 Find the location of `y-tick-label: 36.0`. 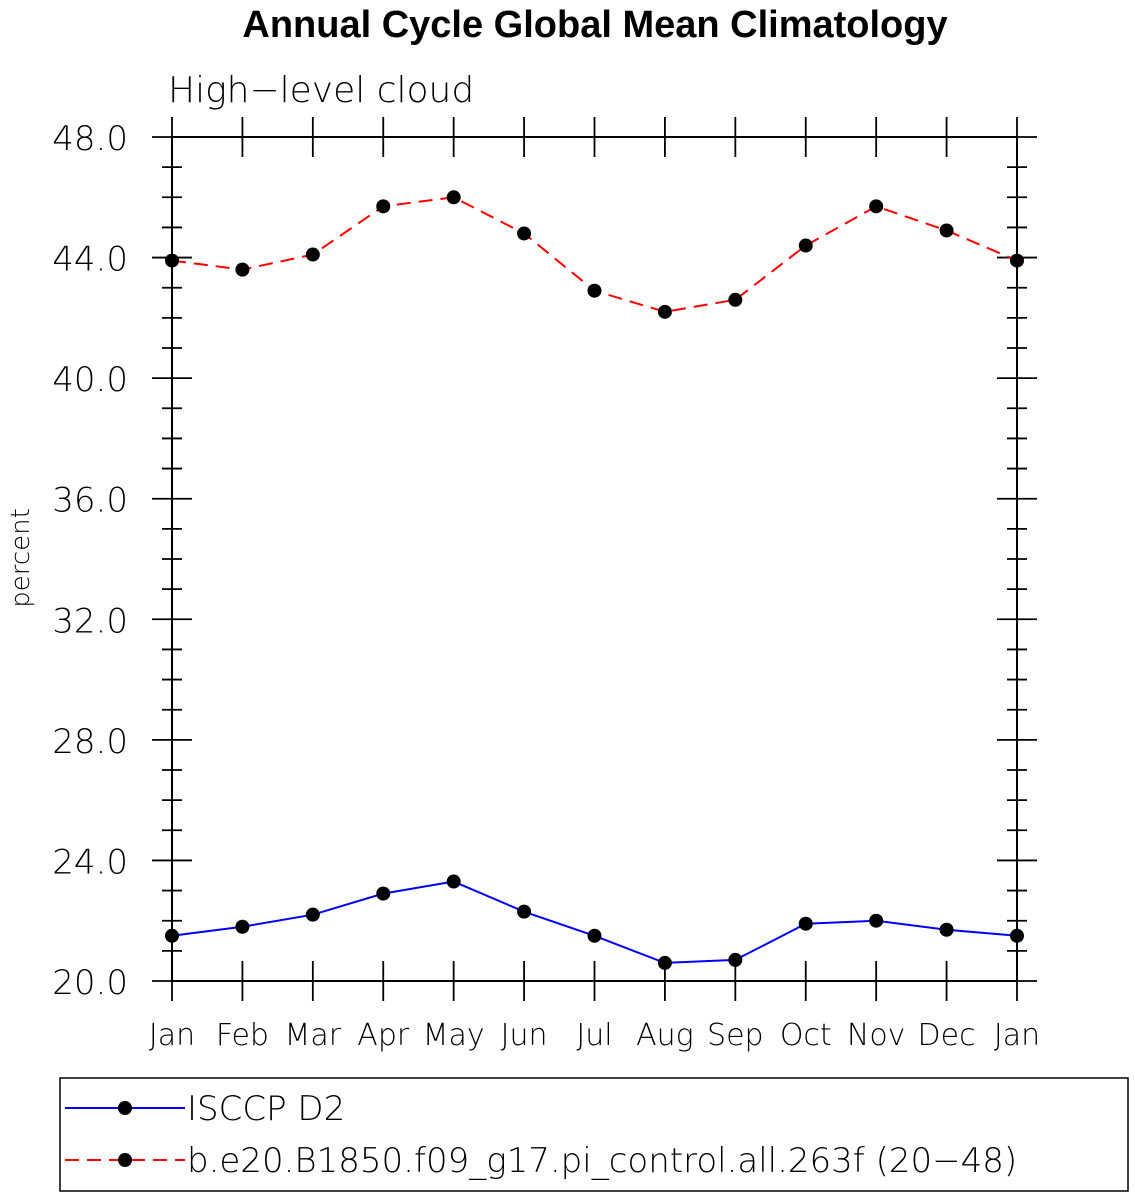

y-tick-label: 36.0 is located at coordinates (90, 501).